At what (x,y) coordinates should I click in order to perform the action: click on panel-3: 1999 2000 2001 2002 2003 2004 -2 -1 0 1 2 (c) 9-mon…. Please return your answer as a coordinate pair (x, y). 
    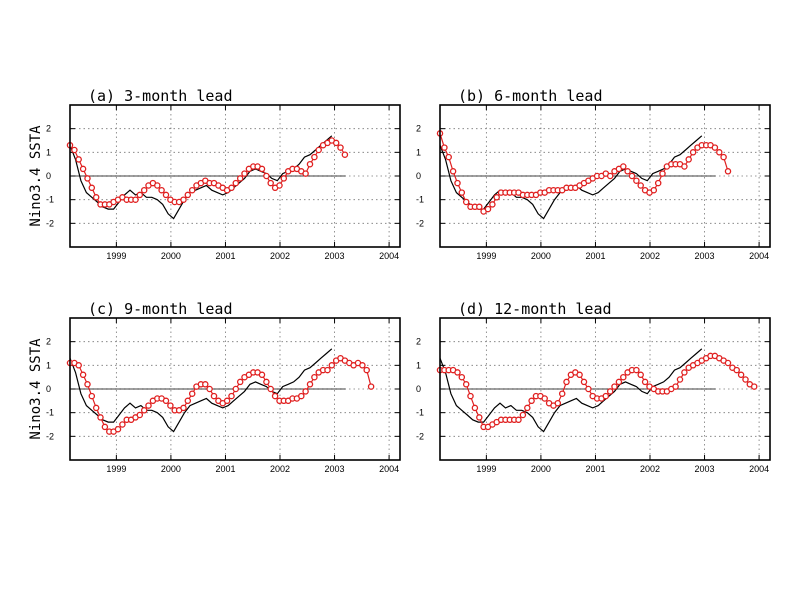
    Looking at the image, I should click on (214, 387).